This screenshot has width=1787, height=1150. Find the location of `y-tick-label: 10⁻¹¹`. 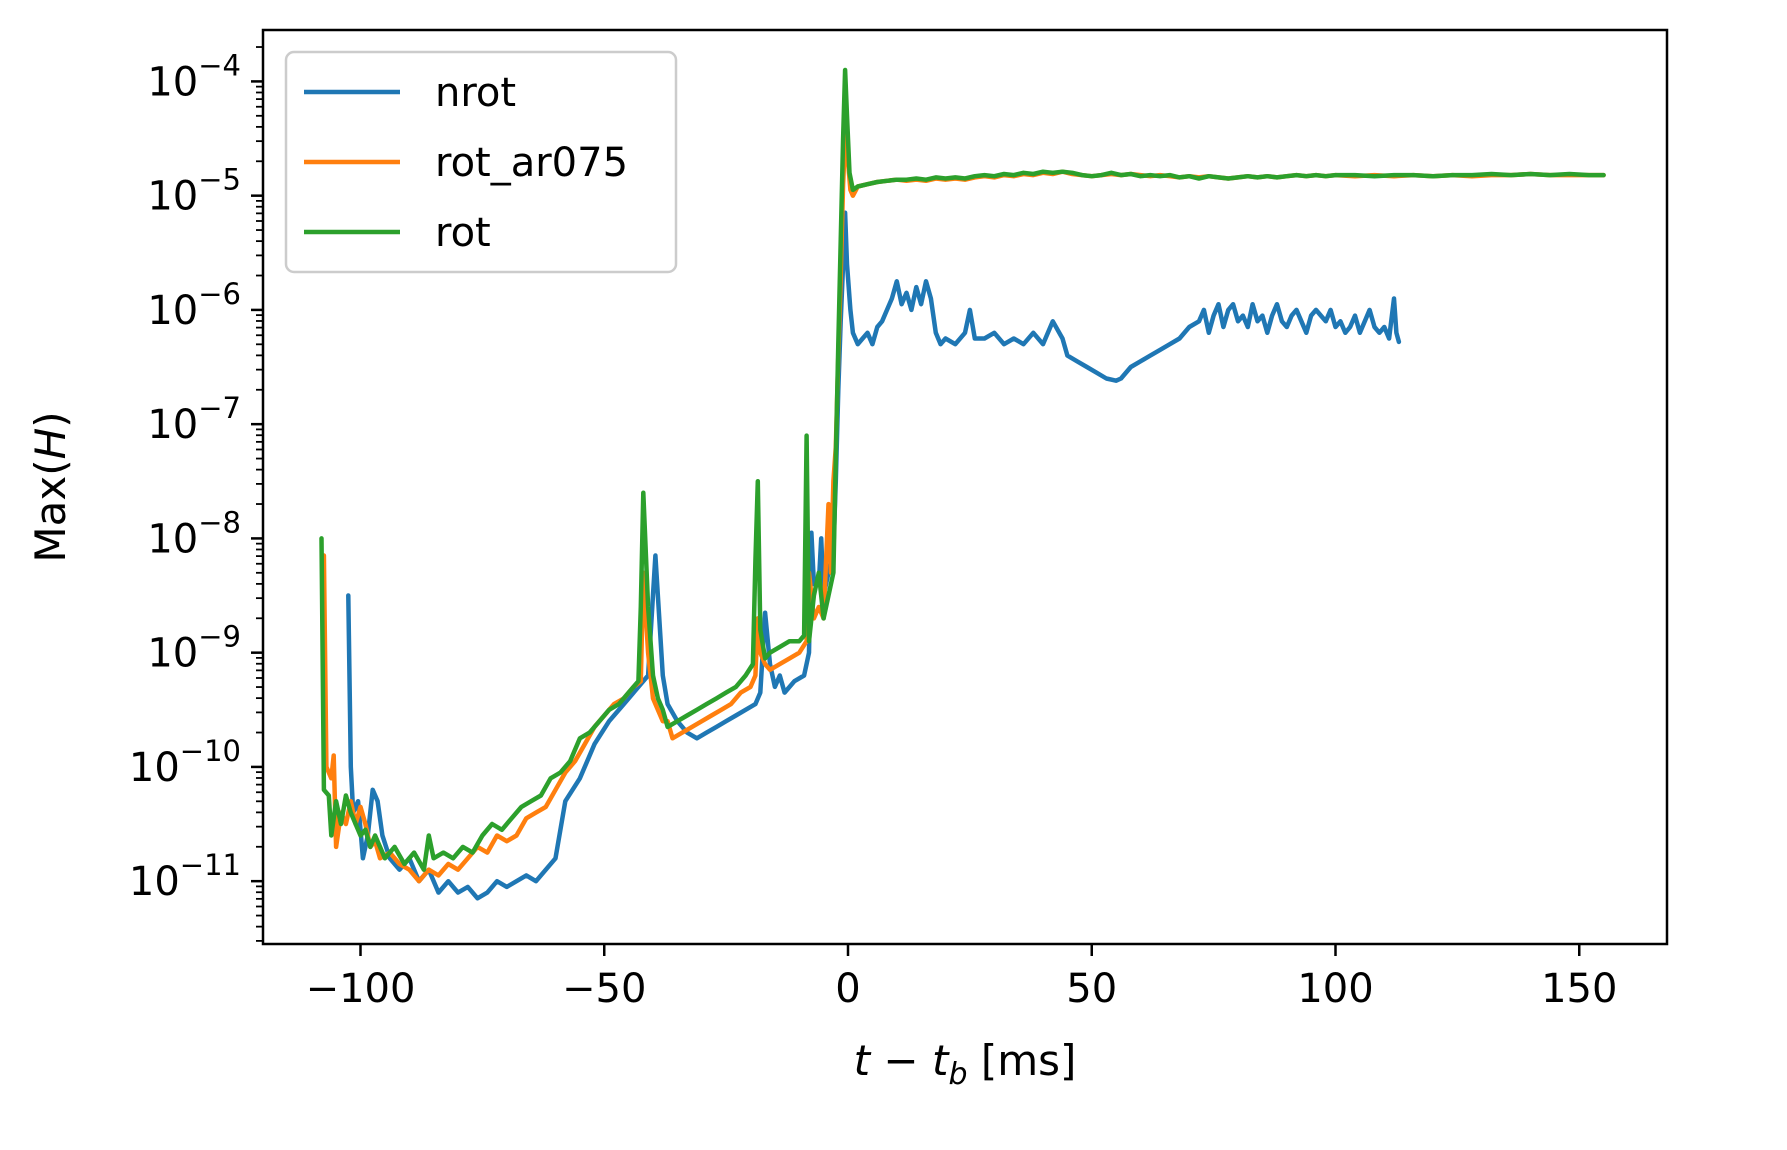

y-tick-label: 10⁻¹¹ is located at coordinates (185, 876).